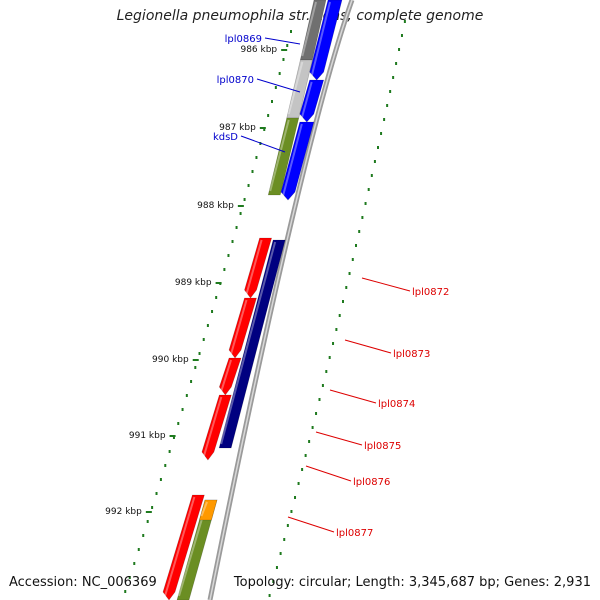  What do you see at coordinates (226, 375) in the screenshot?
I see `reverse-cds-lpl0874-shine` at bounding box center [226, 375].